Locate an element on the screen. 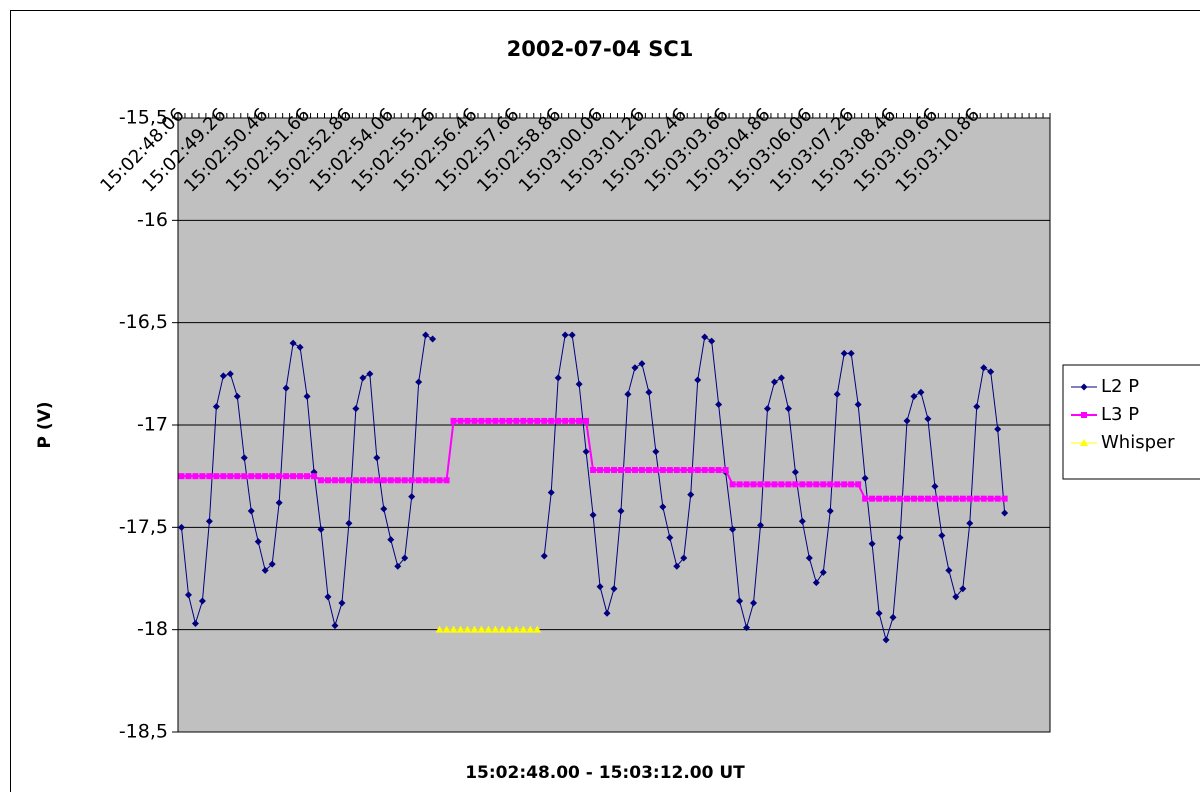 The image size is (1200, 792). x-axis-label: 15:02:48.00 - 15:03:12.00 UT is located at coordinates (605, 773).